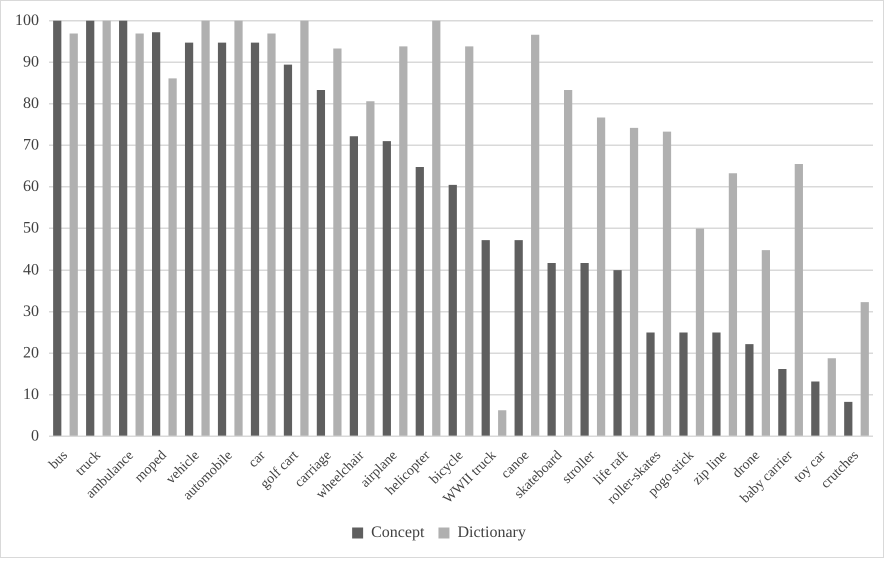 The image size is (896, 570). I want to click on y-tick-label: 0, so click(35, 436).